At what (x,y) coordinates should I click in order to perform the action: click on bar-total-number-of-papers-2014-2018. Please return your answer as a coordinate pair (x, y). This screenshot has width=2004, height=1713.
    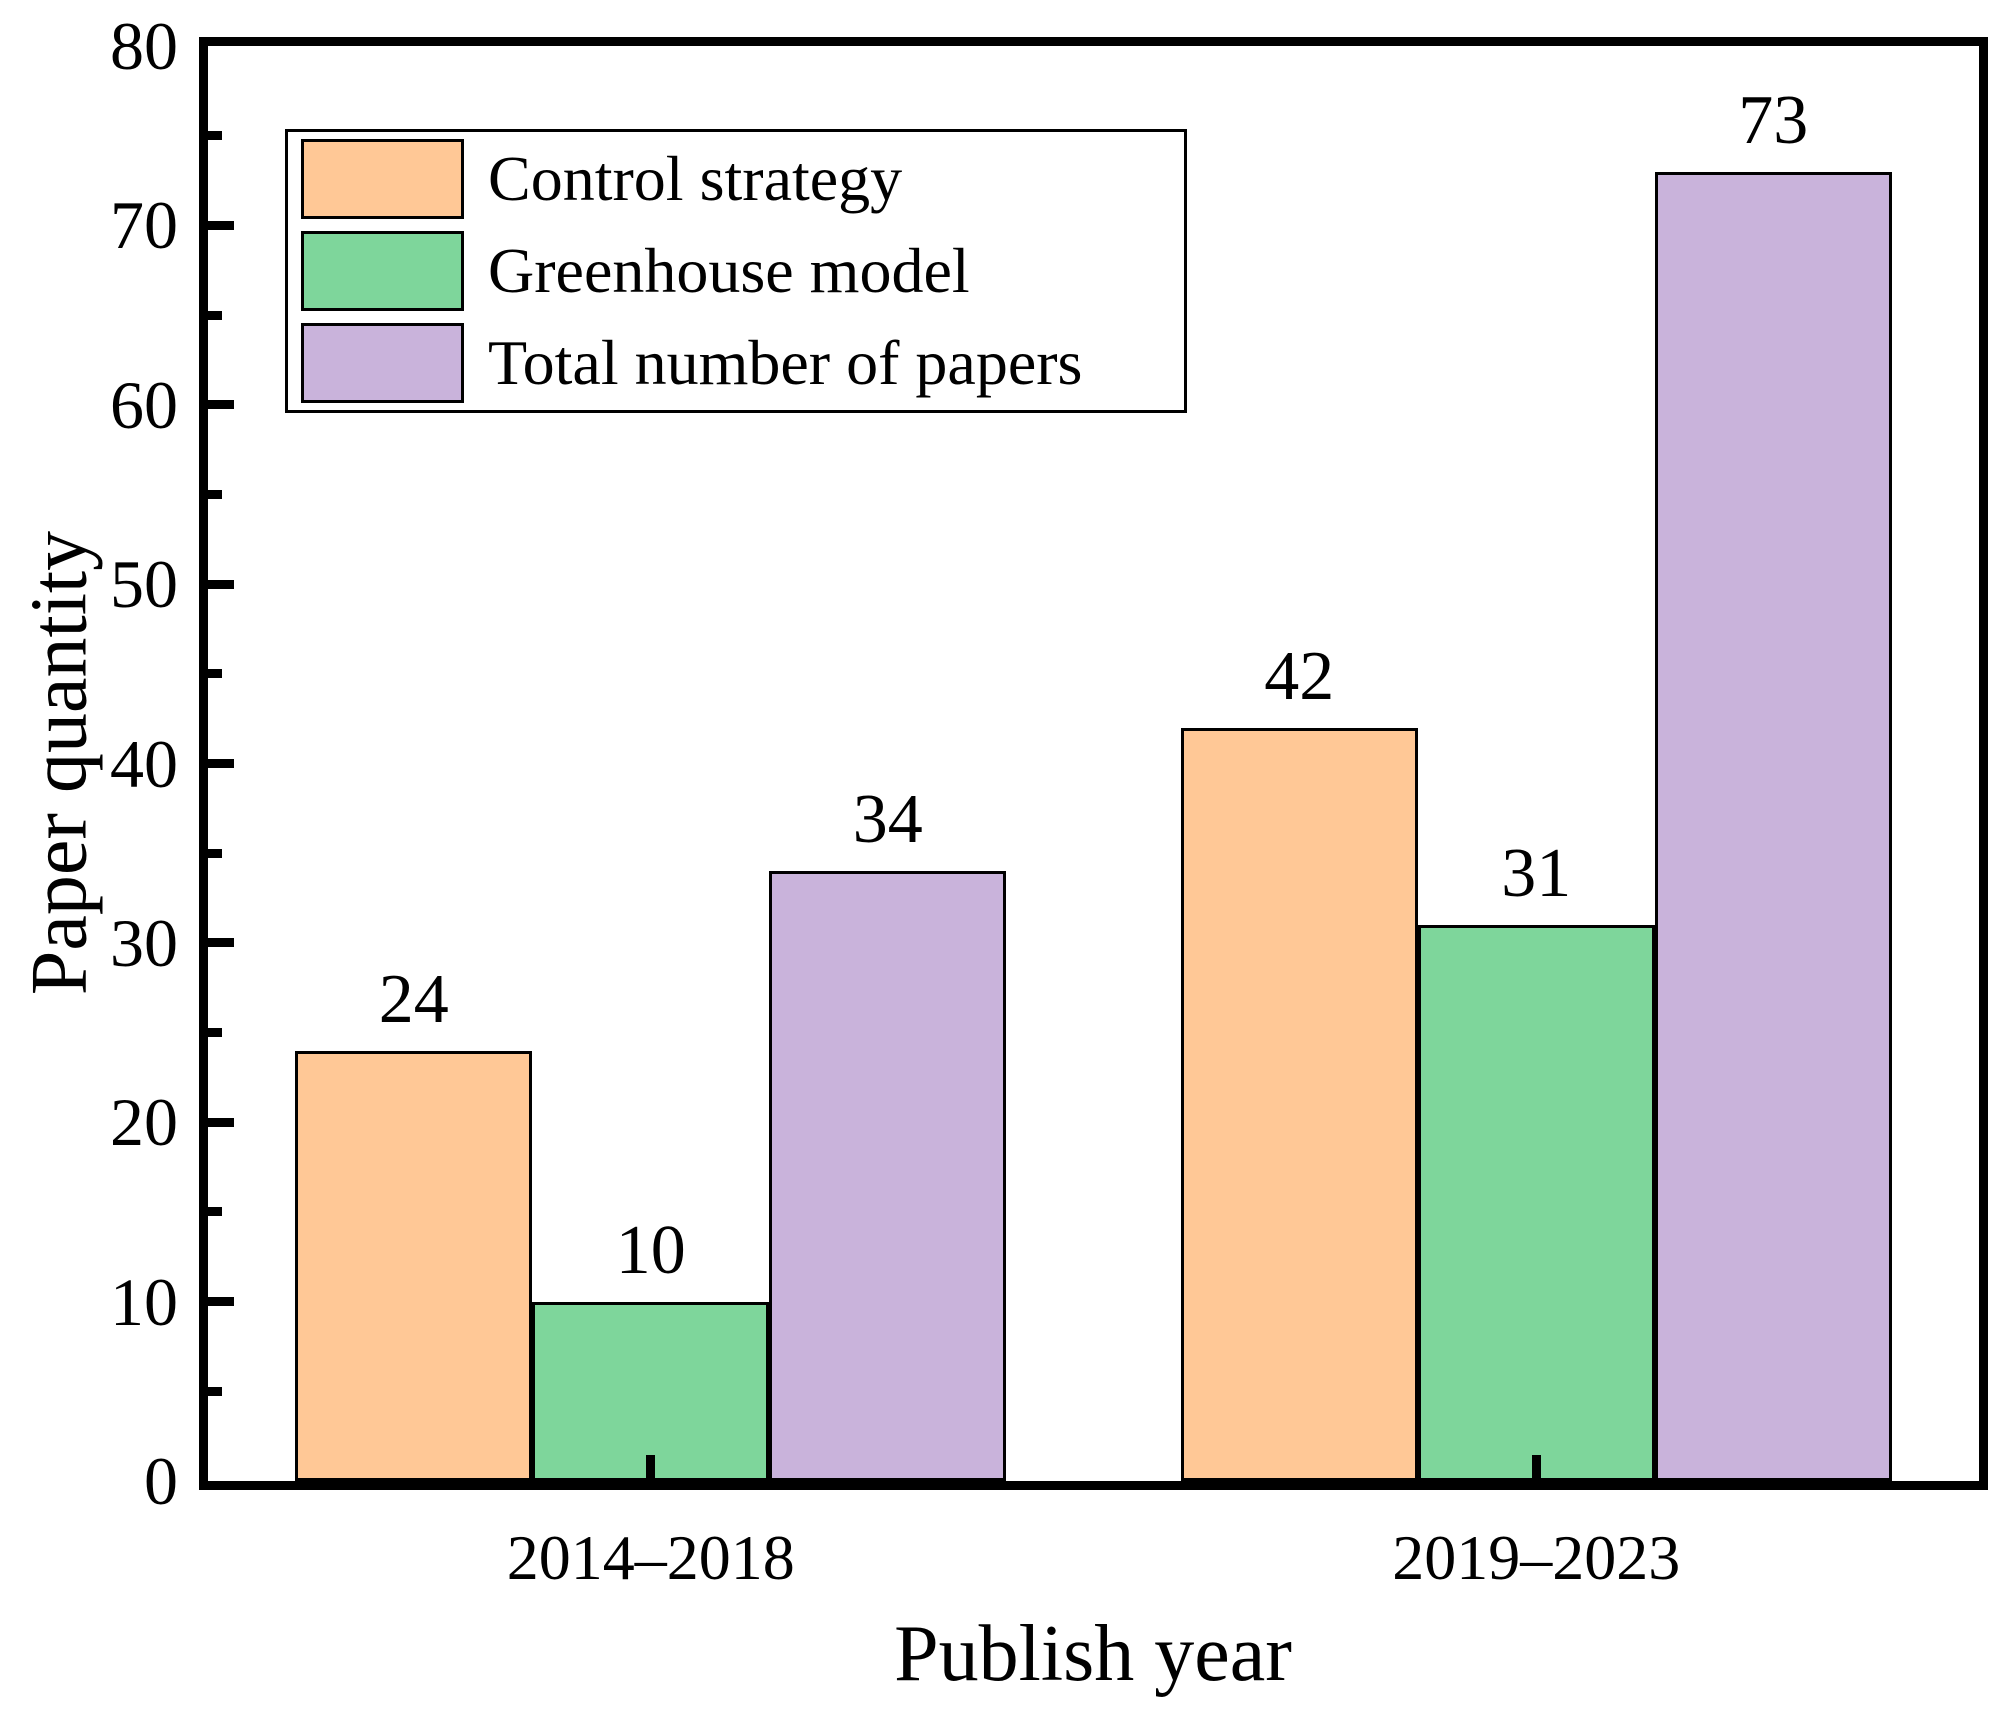
    Looking at the image, I should click on (888, 1176).